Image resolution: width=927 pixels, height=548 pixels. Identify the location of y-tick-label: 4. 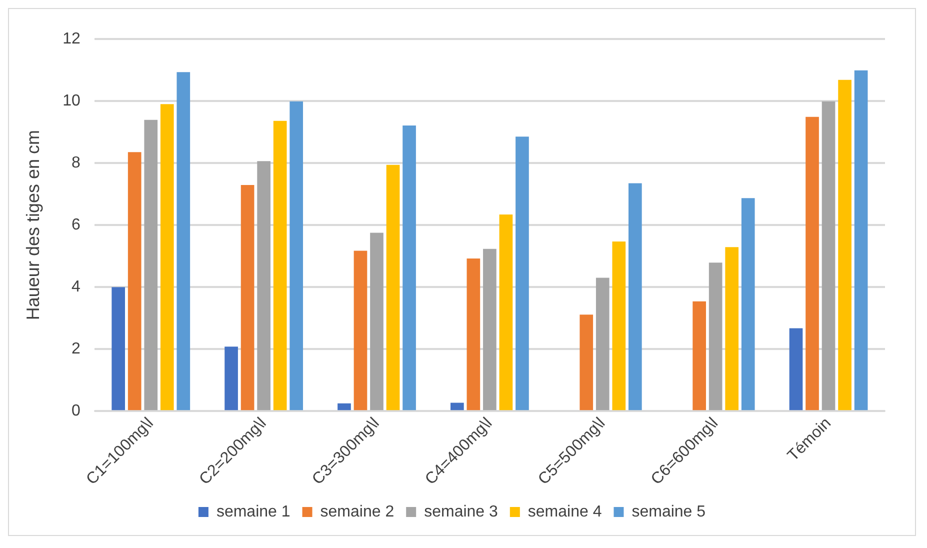
(75, 287).